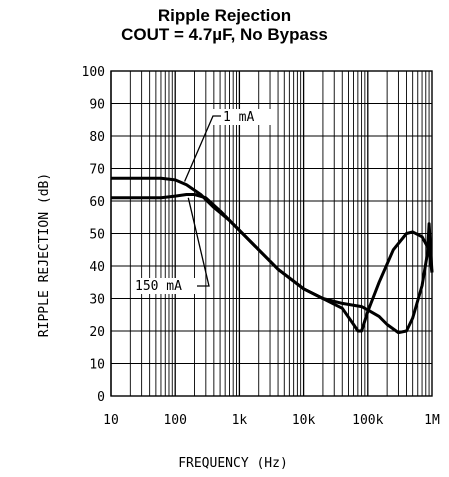  I want to click on annotation-1ma-leader, so click(202, 148).